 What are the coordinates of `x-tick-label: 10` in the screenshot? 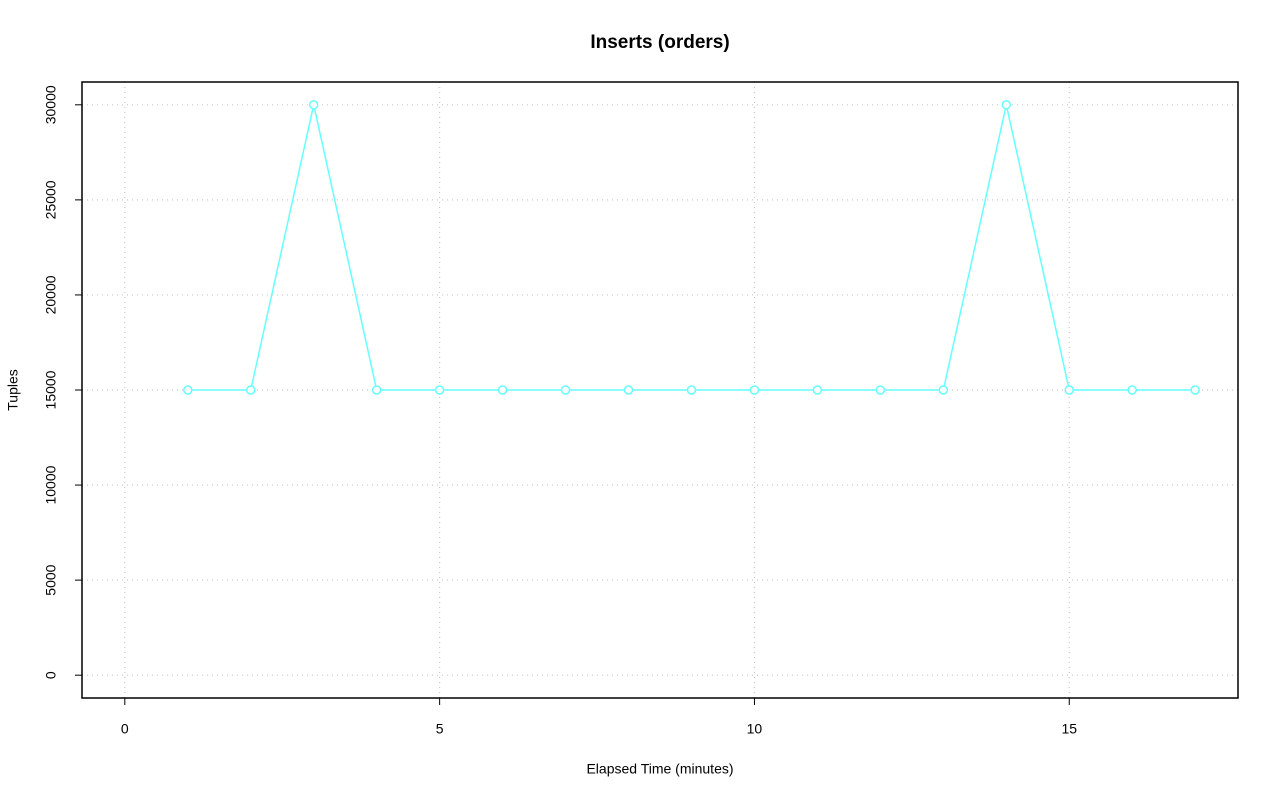 It's located at (755, 729).